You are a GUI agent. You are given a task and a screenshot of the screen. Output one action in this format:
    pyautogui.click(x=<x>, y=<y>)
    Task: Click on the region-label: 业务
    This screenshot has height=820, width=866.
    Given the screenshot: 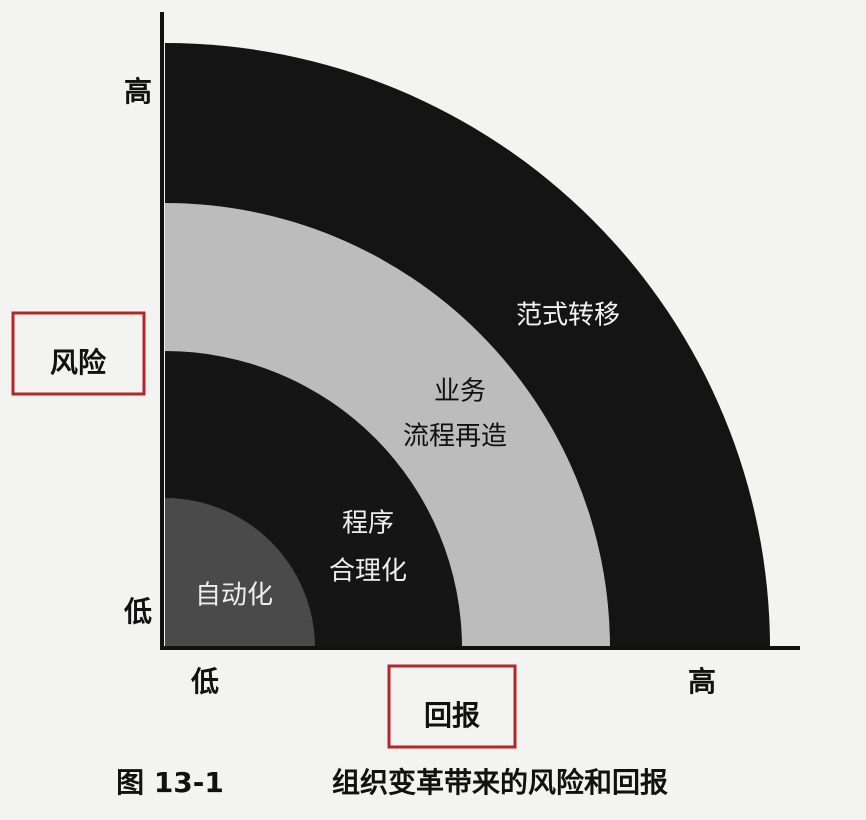 What is the action you would take?
    pyautogui.click(x=460, y=392)
    